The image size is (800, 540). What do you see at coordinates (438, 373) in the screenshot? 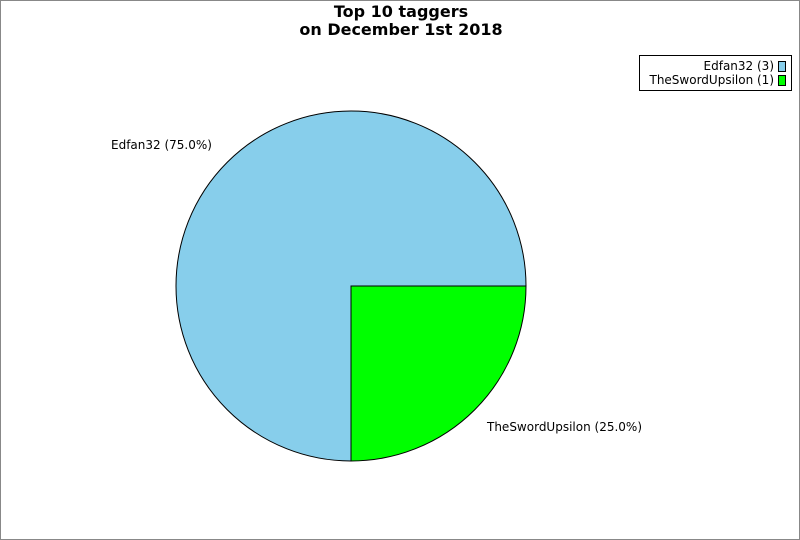
I see `pie-slice-theswordupsilon` at bounding box center [438, 373].